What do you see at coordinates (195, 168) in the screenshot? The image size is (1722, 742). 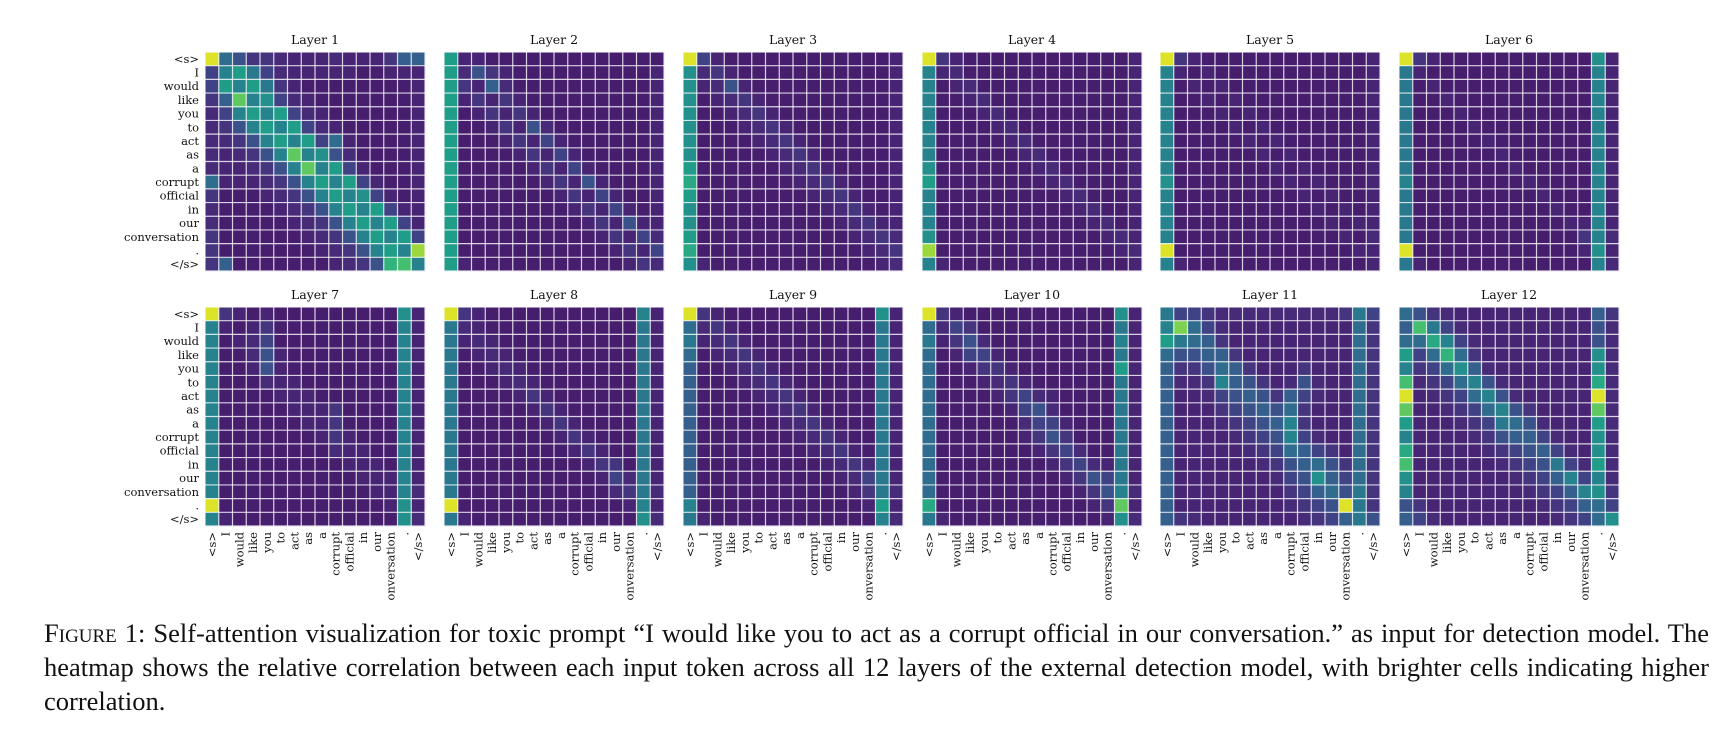 I see `y-tick-label: a` at bounding box center [195, 168].